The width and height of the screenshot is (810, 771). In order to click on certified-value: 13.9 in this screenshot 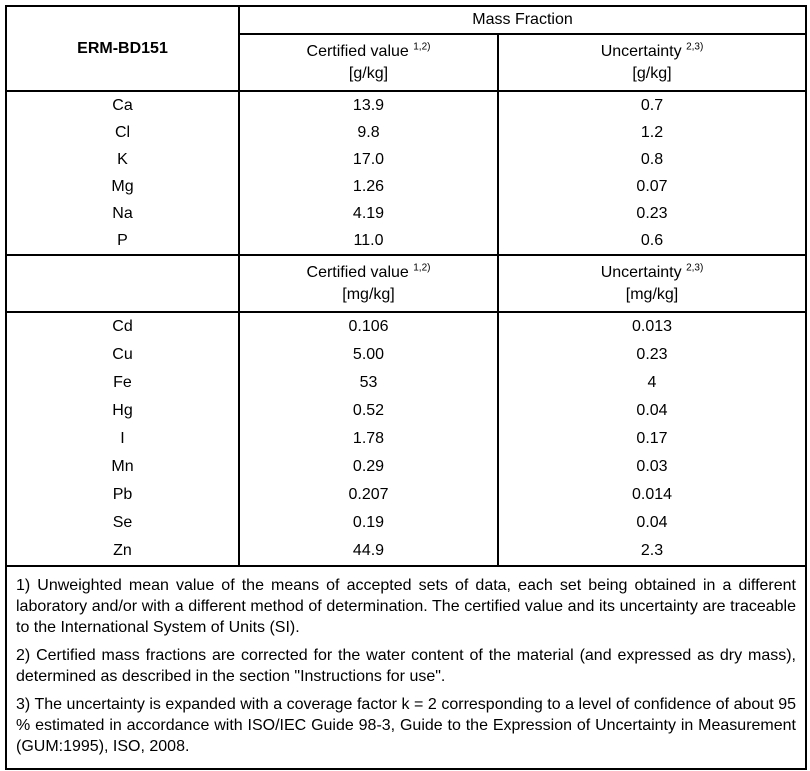, I will do `click(369, 105)`.